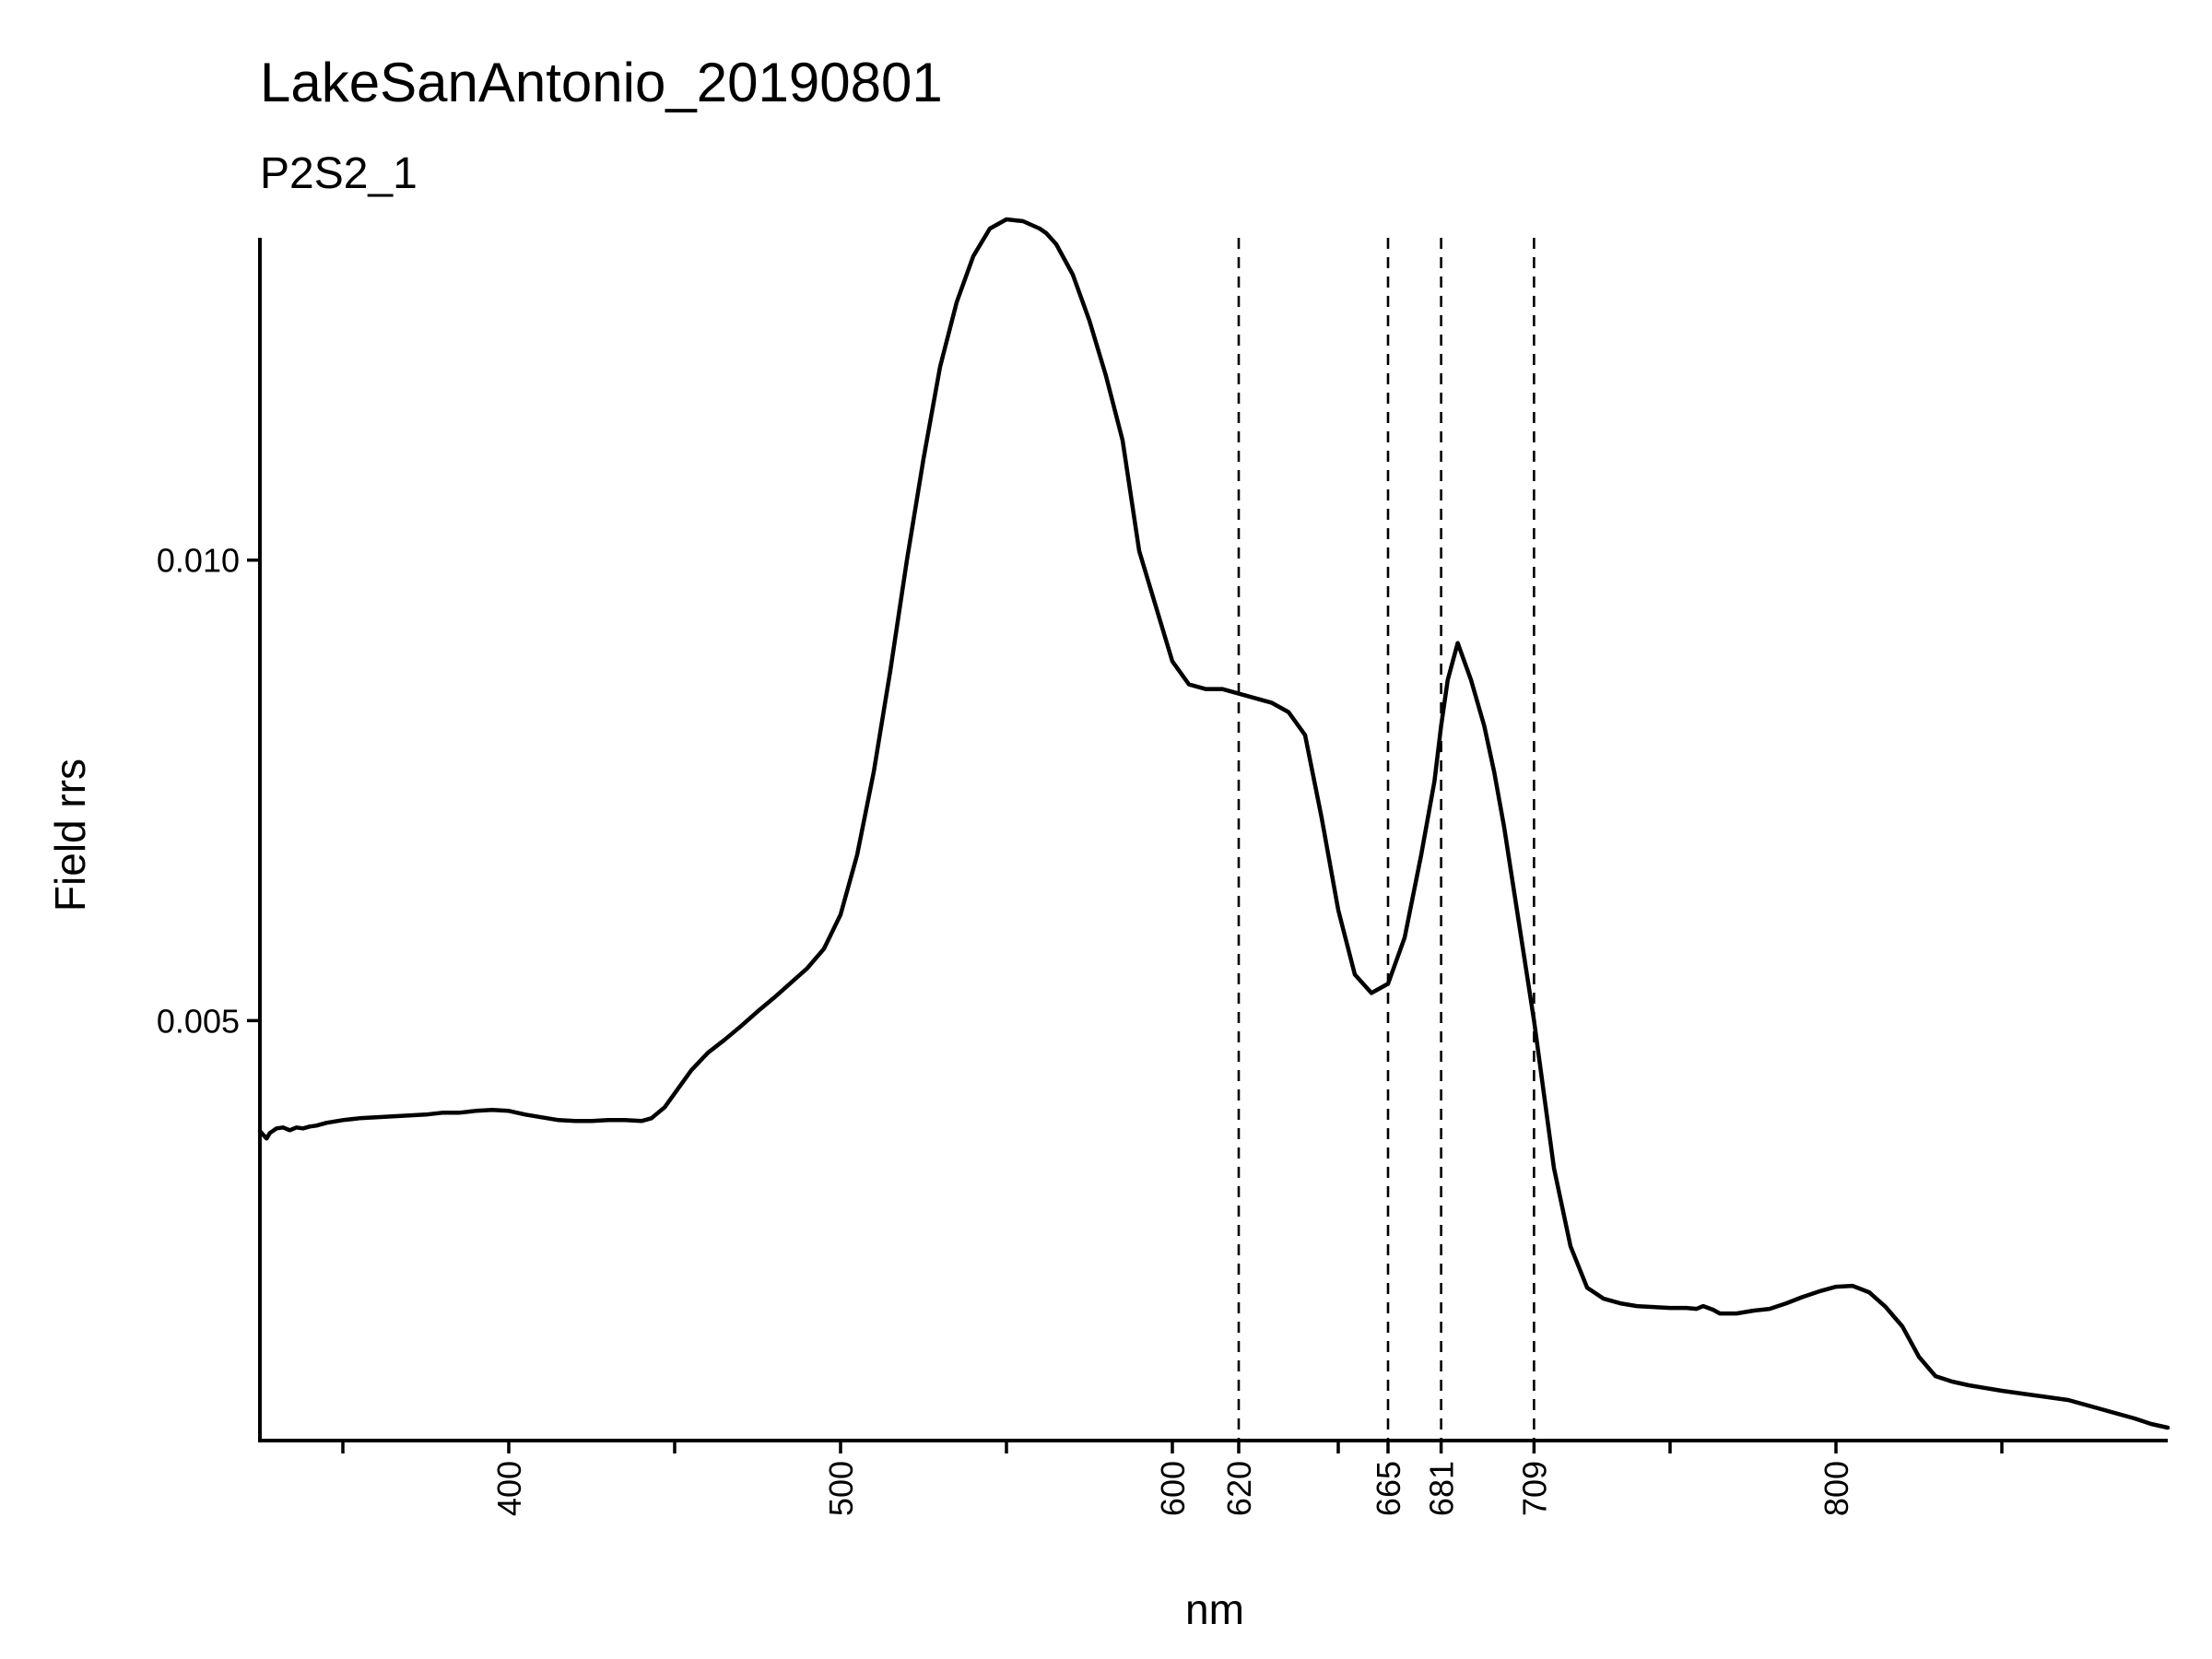 The image size is (2212, 1659). Describe the element at coordinates (1388, 1488) in the screenshot. I see `x-tick-label-665: 665` at that location.